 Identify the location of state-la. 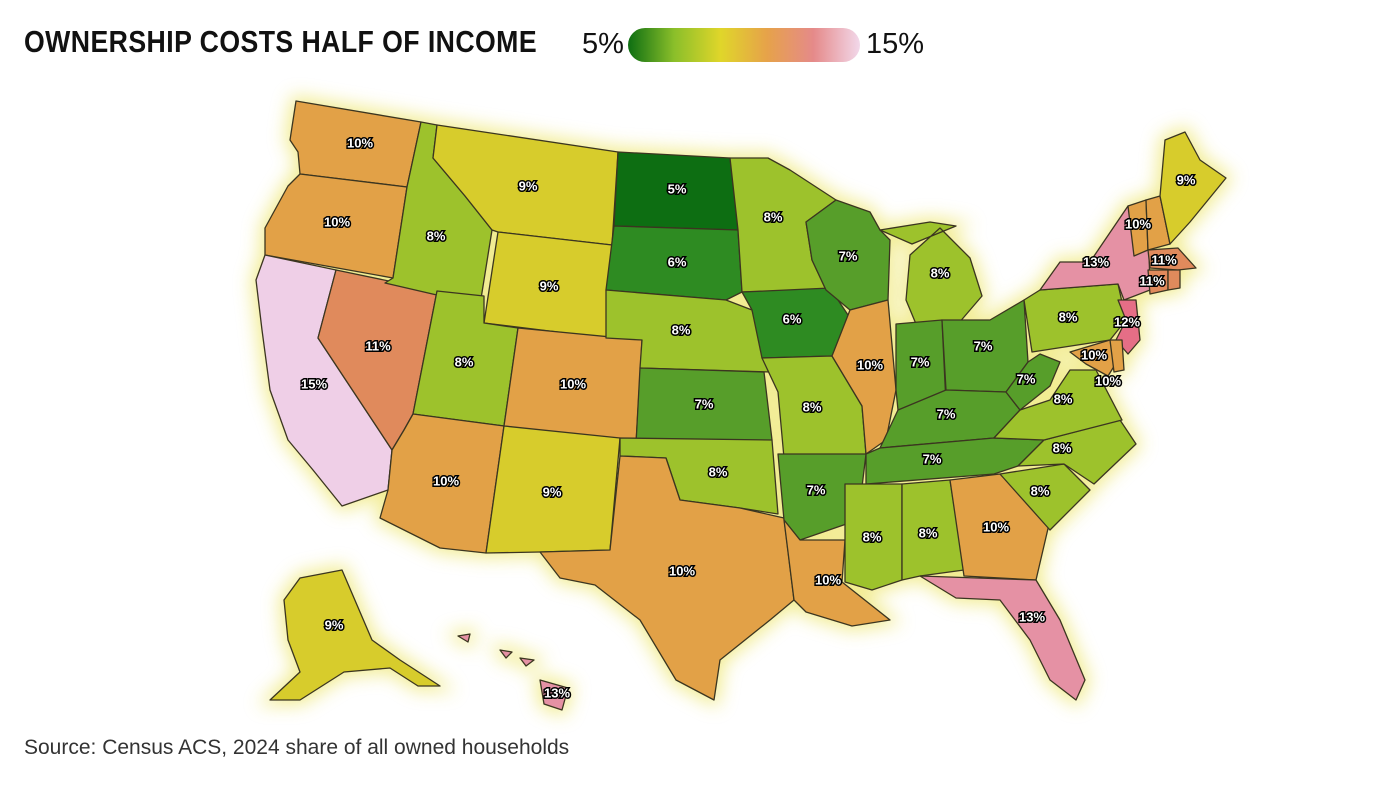
(837, 573).